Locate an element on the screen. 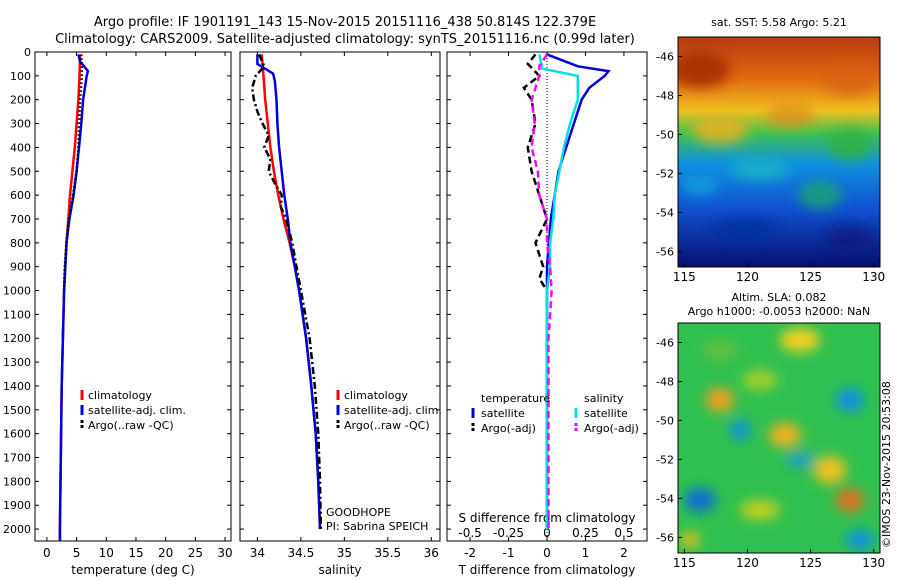 The height and width of the screenshot is (580, 900). x-tick-label: 10 is located at coordinates (106, 553).